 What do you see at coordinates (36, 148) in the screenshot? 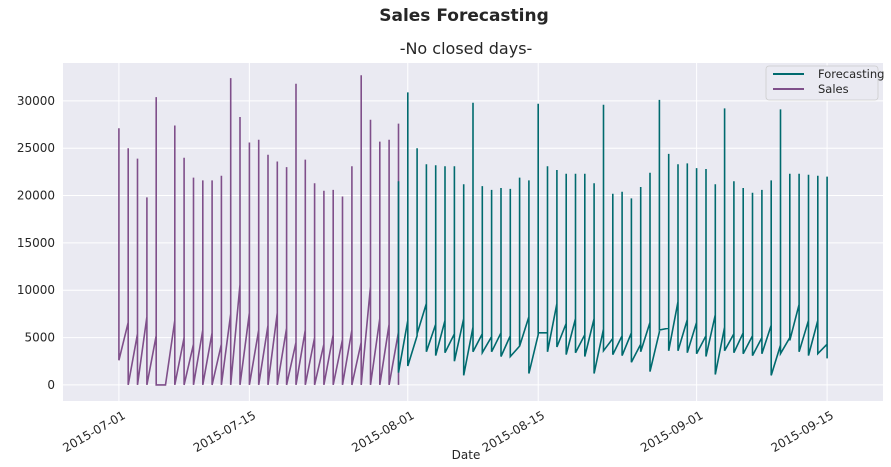
I see `y-tick-label: 25000` at bounding box center [36, 148].